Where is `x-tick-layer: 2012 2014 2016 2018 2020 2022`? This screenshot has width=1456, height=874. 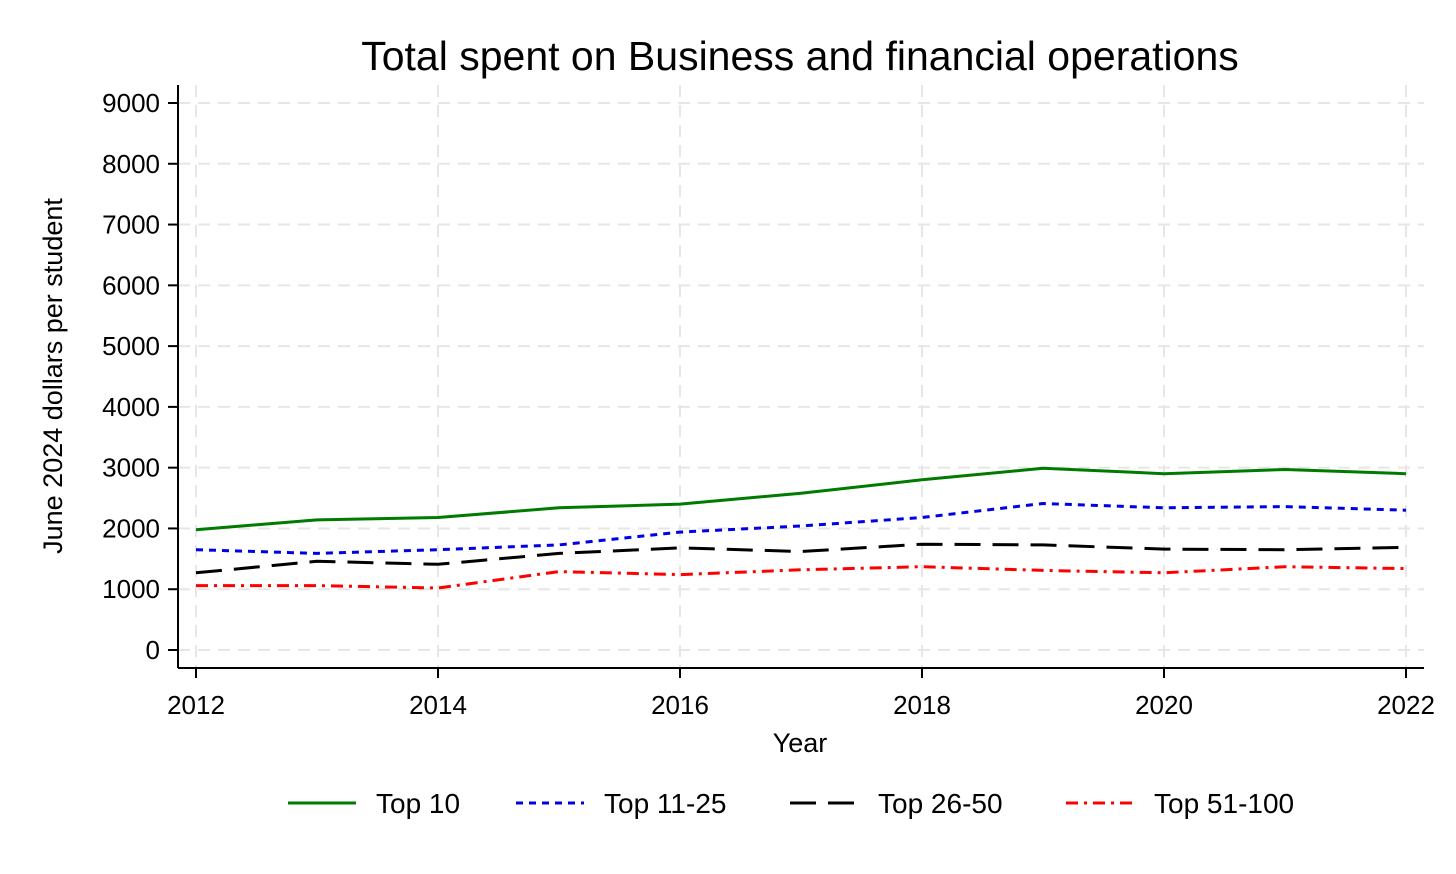
x-tick-layer: 2012 2014 2016 2018 2020 2022 is located at coordinates (801, 694).